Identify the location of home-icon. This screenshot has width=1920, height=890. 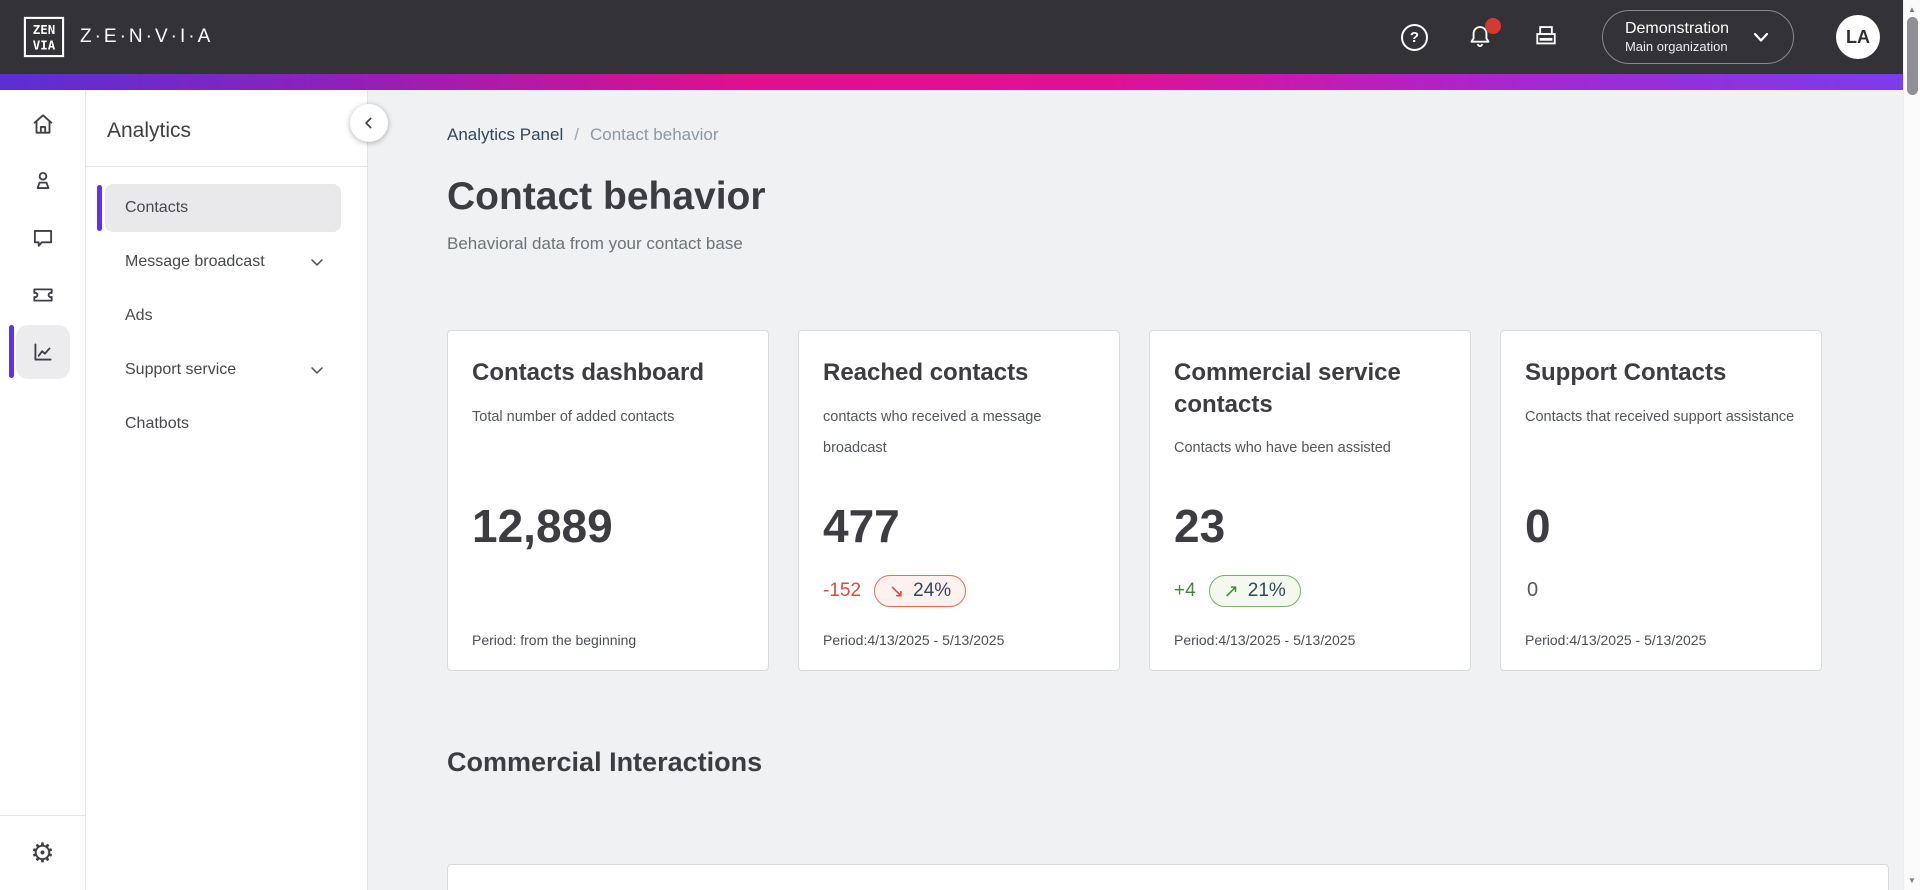
(43, 124).